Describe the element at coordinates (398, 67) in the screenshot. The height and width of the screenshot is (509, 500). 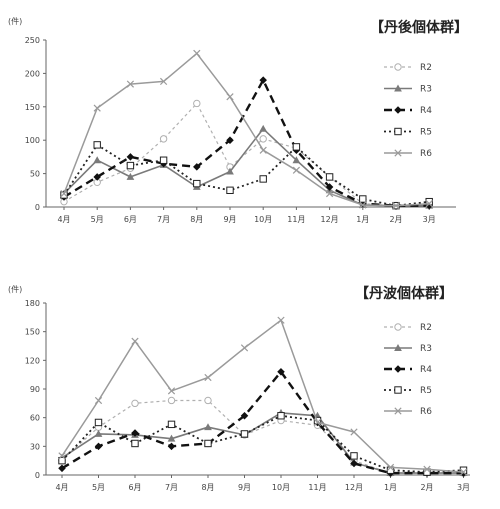
I see `legend-marker-r2` at that location.